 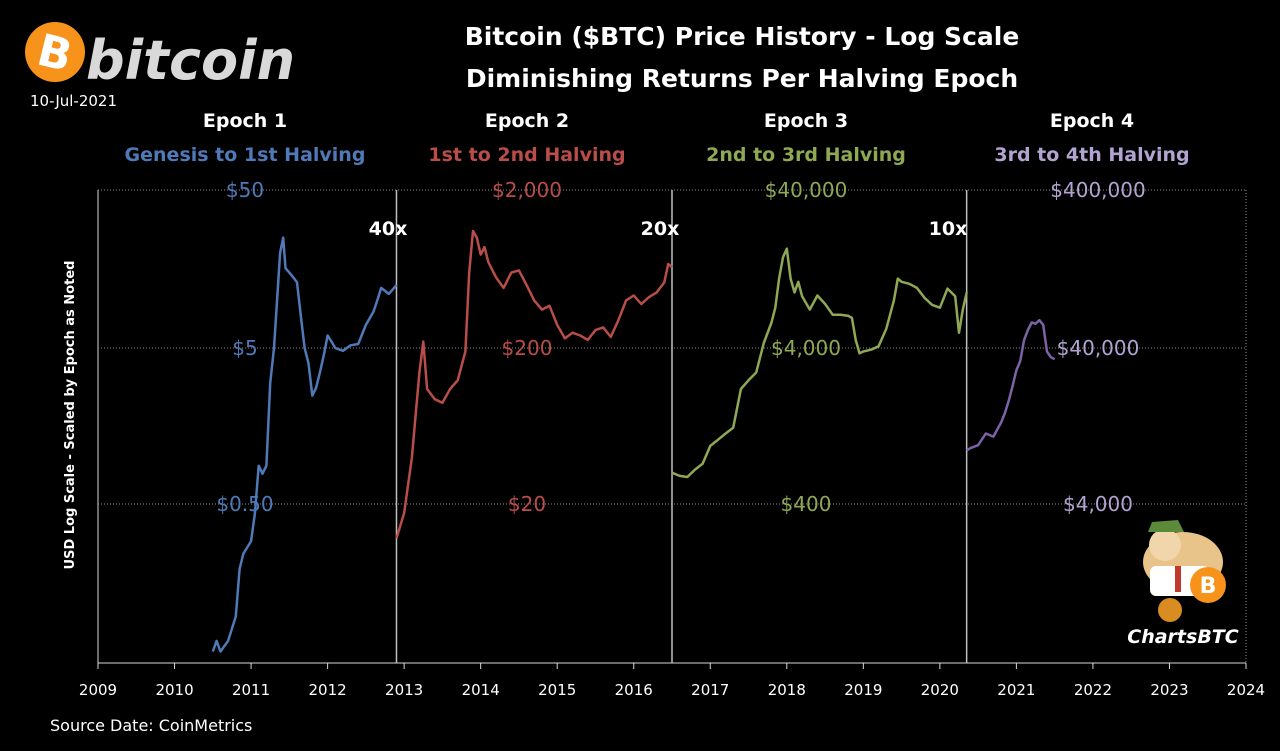 What do you see at coordinates (940, 690) in the screenshot?
I see `x-tick-label: 2020` at bounding box center [940, 690].